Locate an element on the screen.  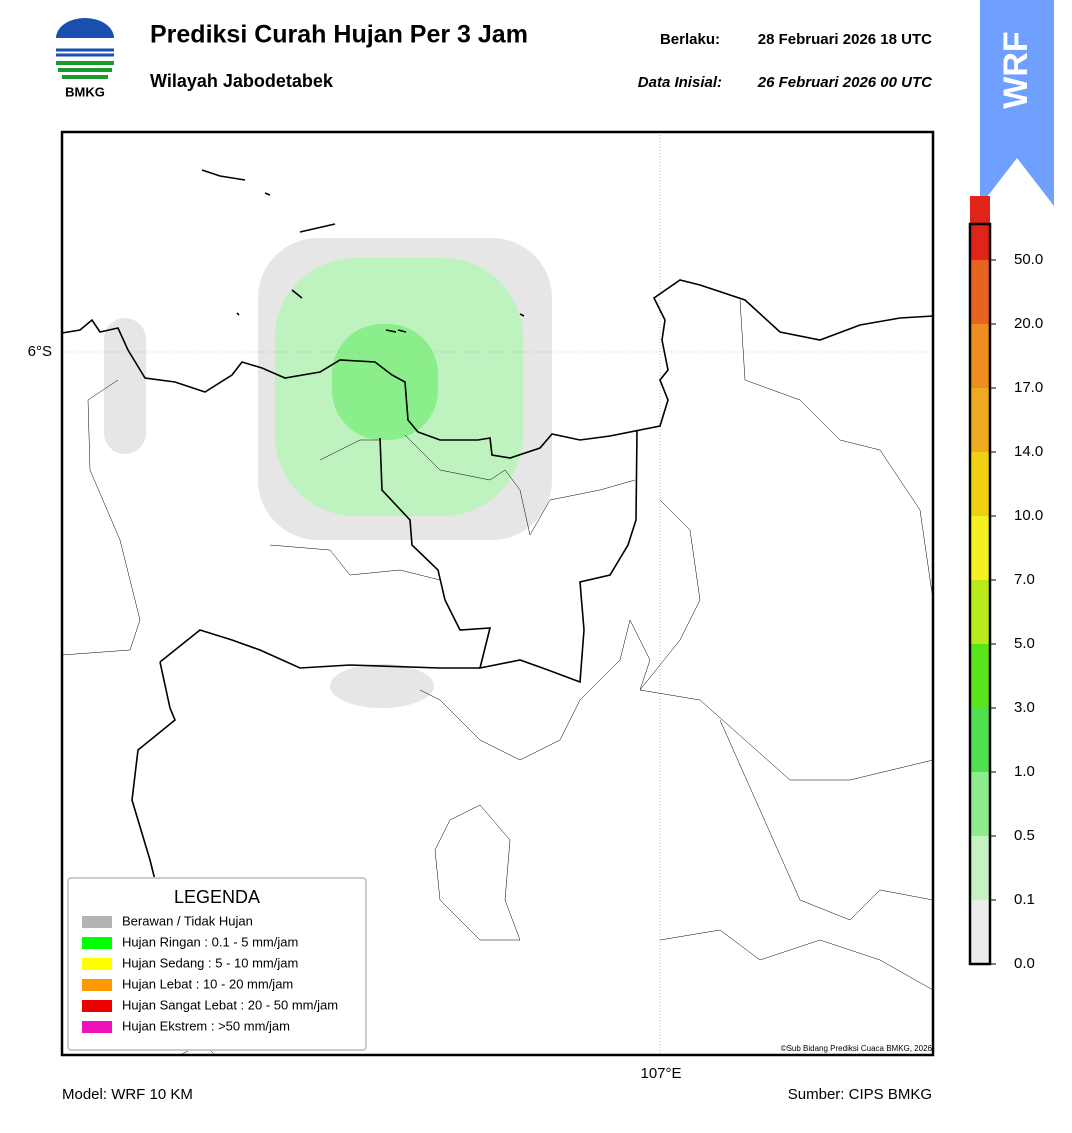
logo-text: BMKG is located at coordinates (85, 91).